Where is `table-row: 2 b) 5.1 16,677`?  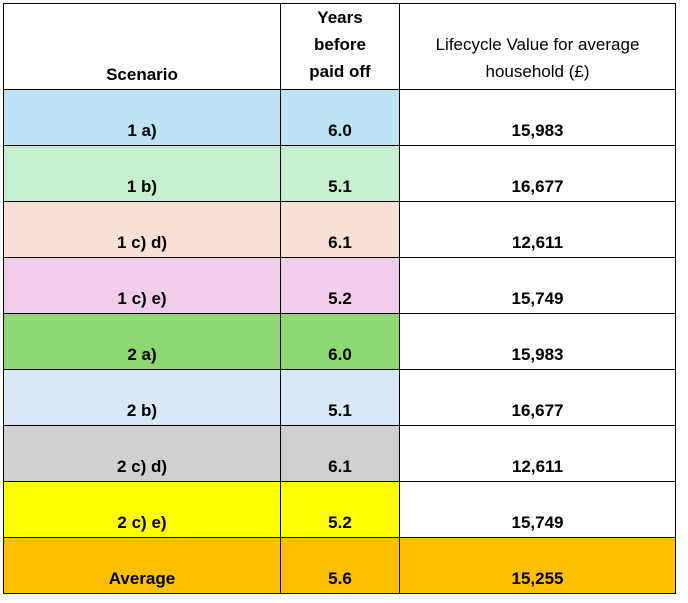 table-row: 2 b) 5.1 16,677 is located at coordinates (339, 397).